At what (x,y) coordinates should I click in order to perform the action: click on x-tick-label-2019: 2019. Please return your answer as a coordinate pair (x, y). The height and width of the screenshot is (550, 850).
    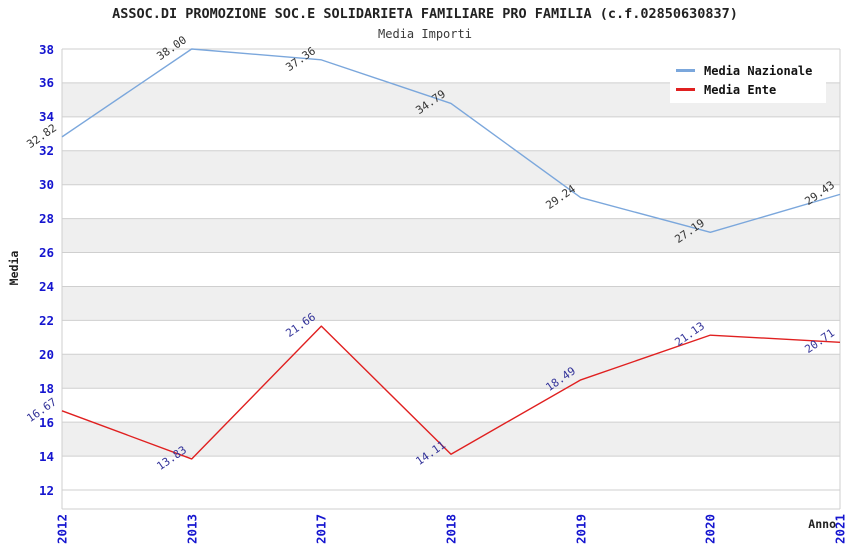
    Looking at the image, I should click on (581, 529).